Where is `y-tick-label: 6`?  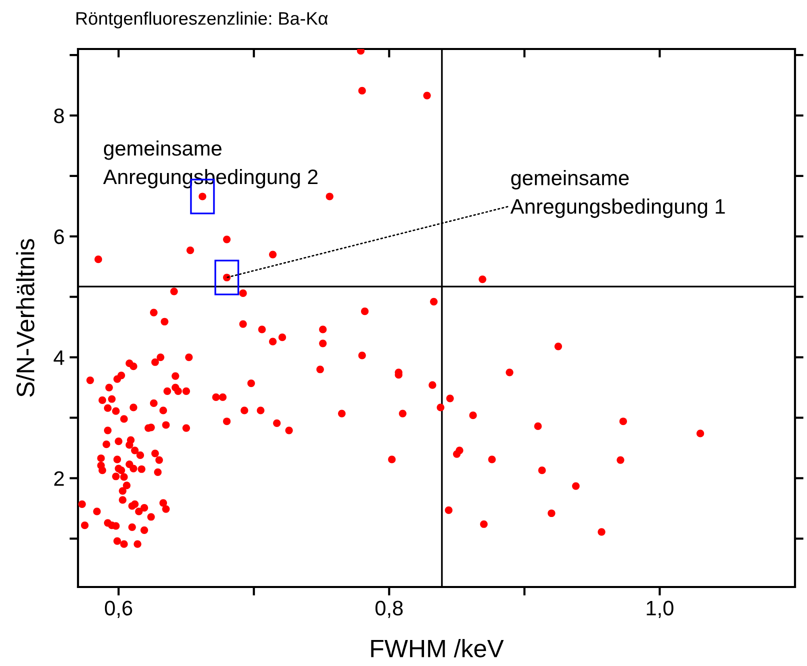 y-tick-label: 6 is located at coordinates (59, 236).